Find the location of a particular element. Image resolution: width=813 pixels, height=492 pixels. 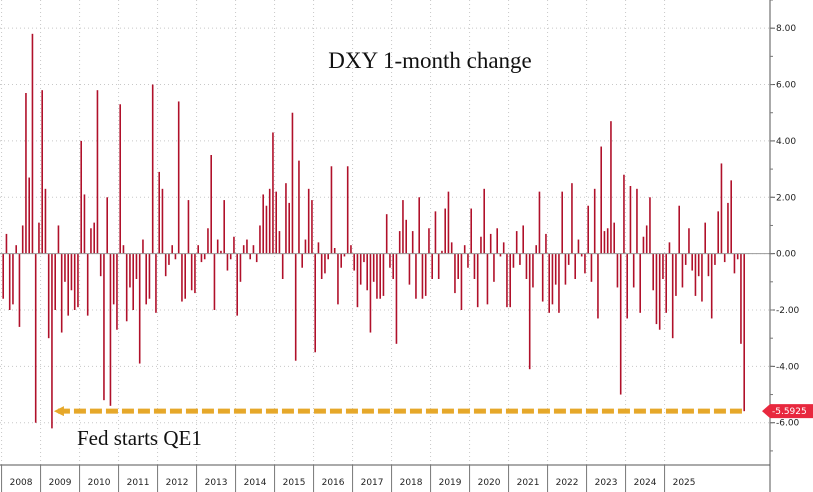

y-tick-label: -4.00 is located at coordinates (788, 367).